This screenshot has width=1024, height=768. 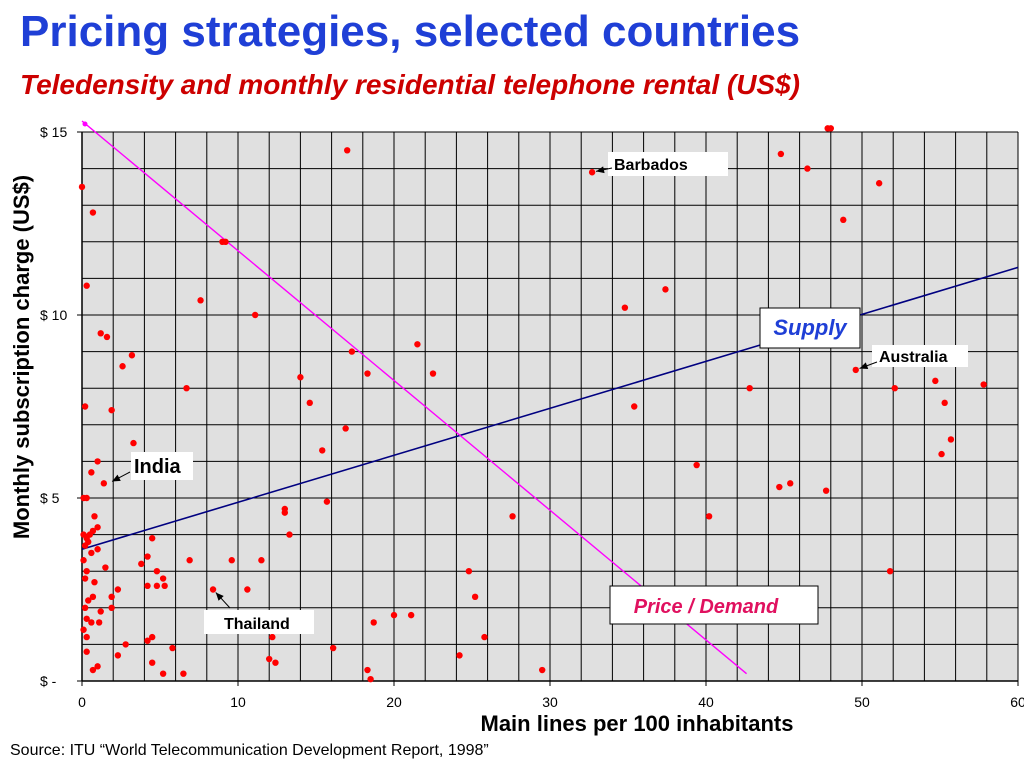 I want to click on x-tick-label: 40, so click(x=706, y=702).